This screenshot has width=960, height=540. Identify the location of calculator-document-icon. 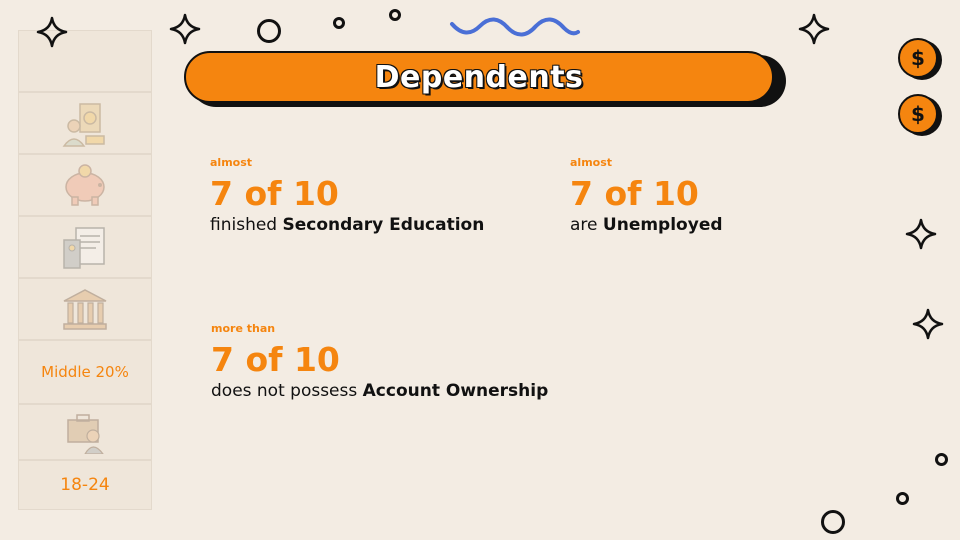
(84, 248).